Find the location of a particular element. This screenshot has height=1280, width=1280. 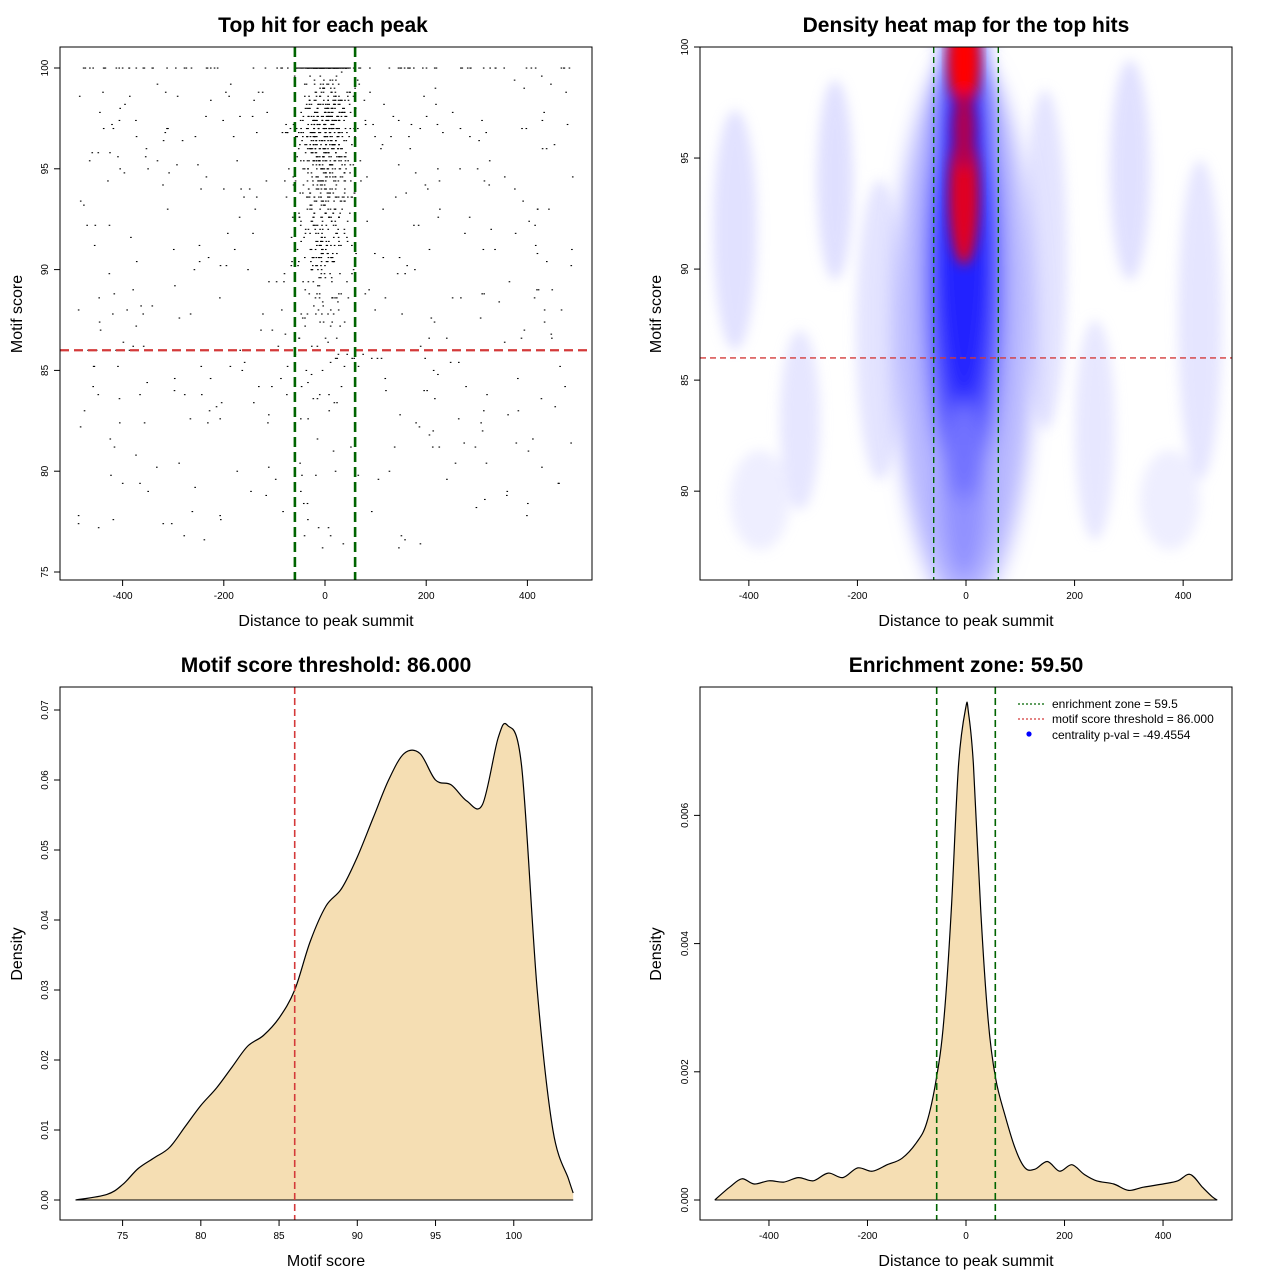

y-tick-label: 75 is located at coordinates (45, 572).